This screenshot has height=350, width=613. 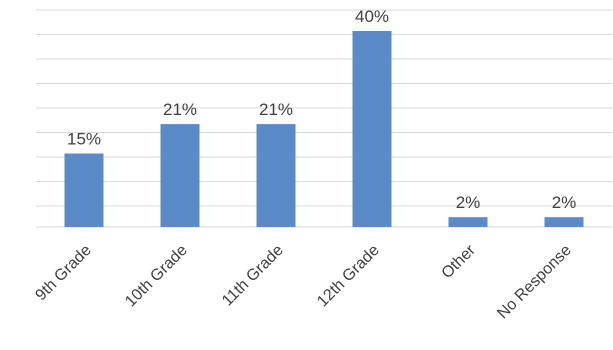 I want to click on data-label: 40%, so click(x=372, y=16).